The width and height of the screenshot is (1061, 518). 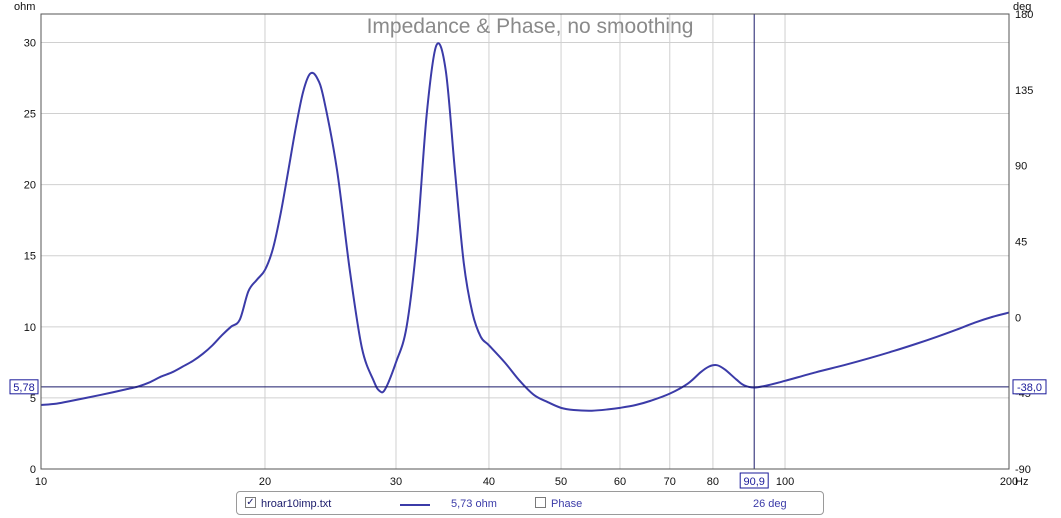 I want to click on y-left-unit-label: ohm, so click(x=24, y=7).